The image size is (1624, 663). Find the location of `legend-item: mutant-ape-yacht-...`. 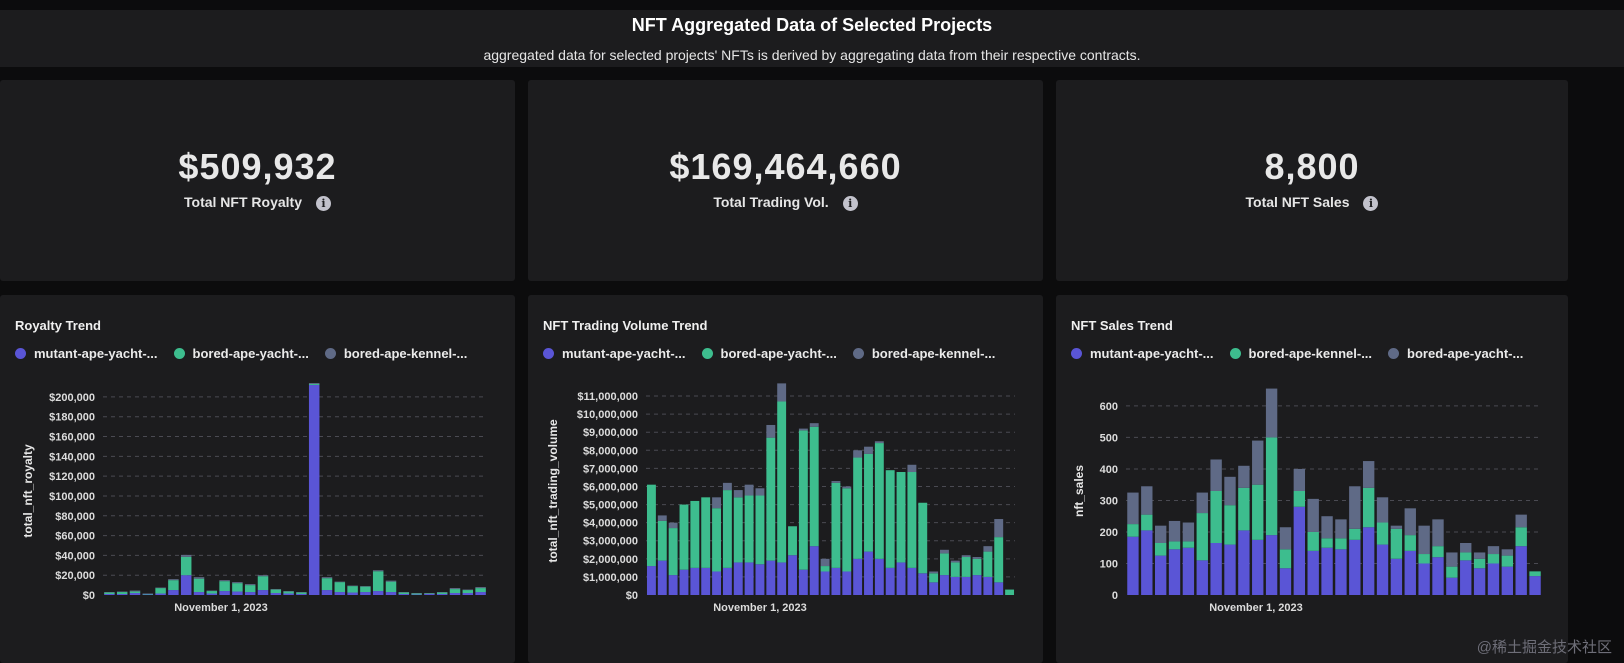

legend-item: mutant-ape-yacht-... is located at coordinates (86, 353).